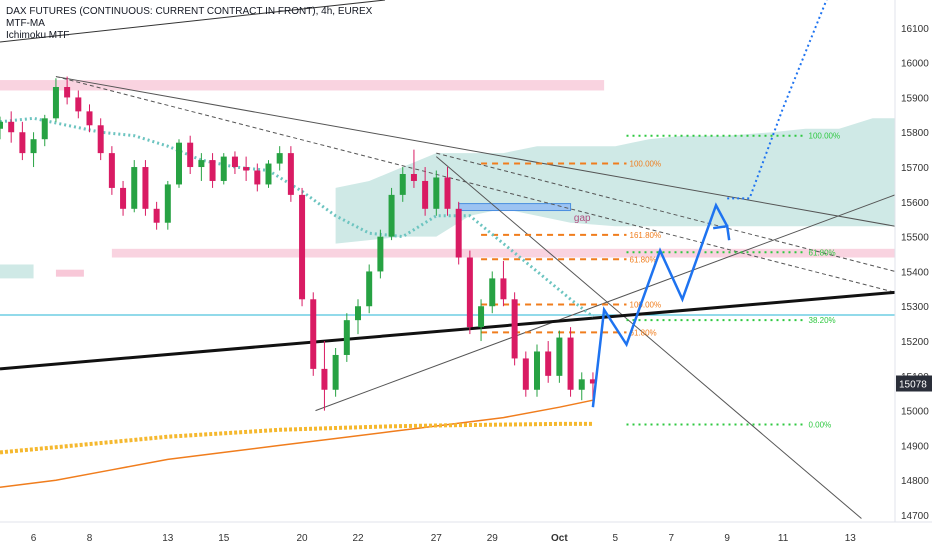 The width and height of the screenshot is (932, 555). What do you see at coordinates (296, 438) in the screenshot?
I see `yellow-ma-line` at bounding box center [296, 438].